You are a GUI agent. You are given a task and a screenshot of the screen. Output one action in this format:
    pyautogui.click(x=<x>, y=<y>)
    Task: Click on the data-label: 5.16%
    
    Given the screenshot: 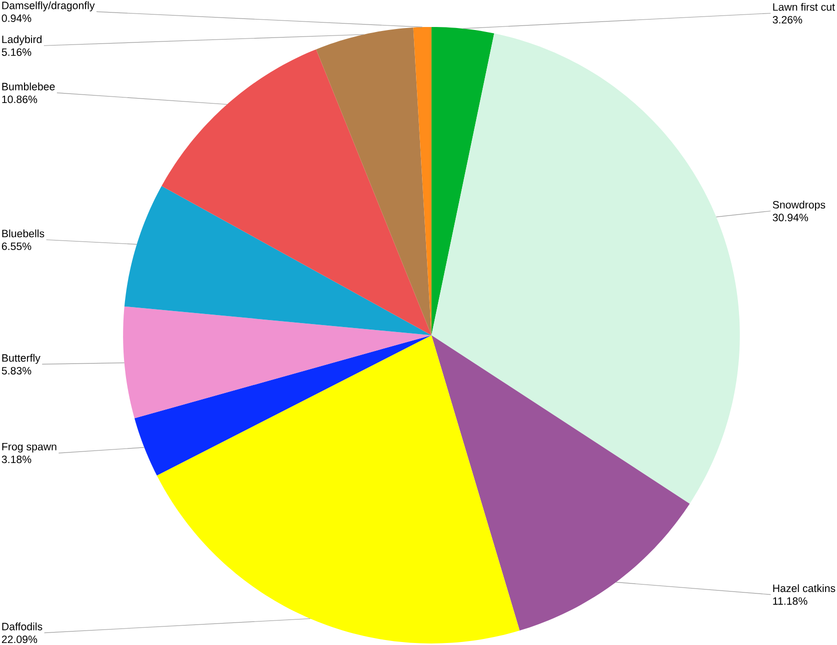 What is the action you would take?
    pyautogui.click(x=17, y=52)
    